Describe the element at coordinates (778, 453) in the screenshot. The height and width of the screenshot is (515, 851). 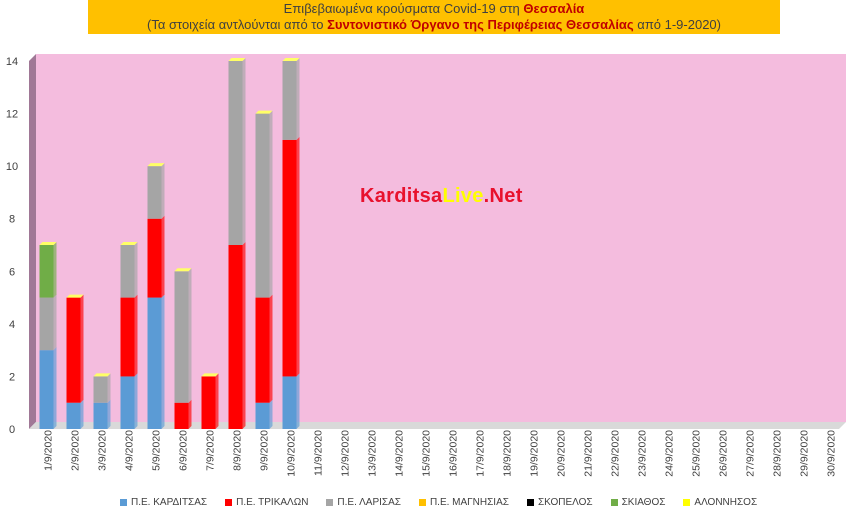
I see `x-tick-label: 28/9/2020` at that location.